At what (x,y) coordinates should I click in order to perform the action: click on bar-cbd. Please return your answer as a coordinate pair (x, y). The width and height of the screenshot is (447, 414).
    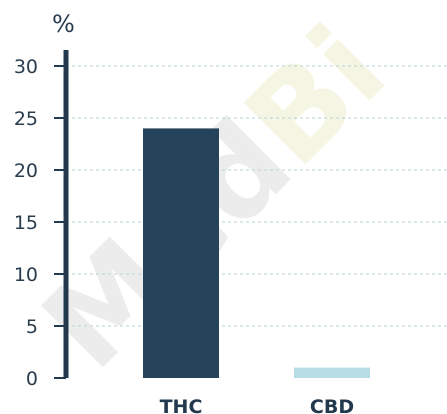
    Looking at the image, I should click on (332, 372).